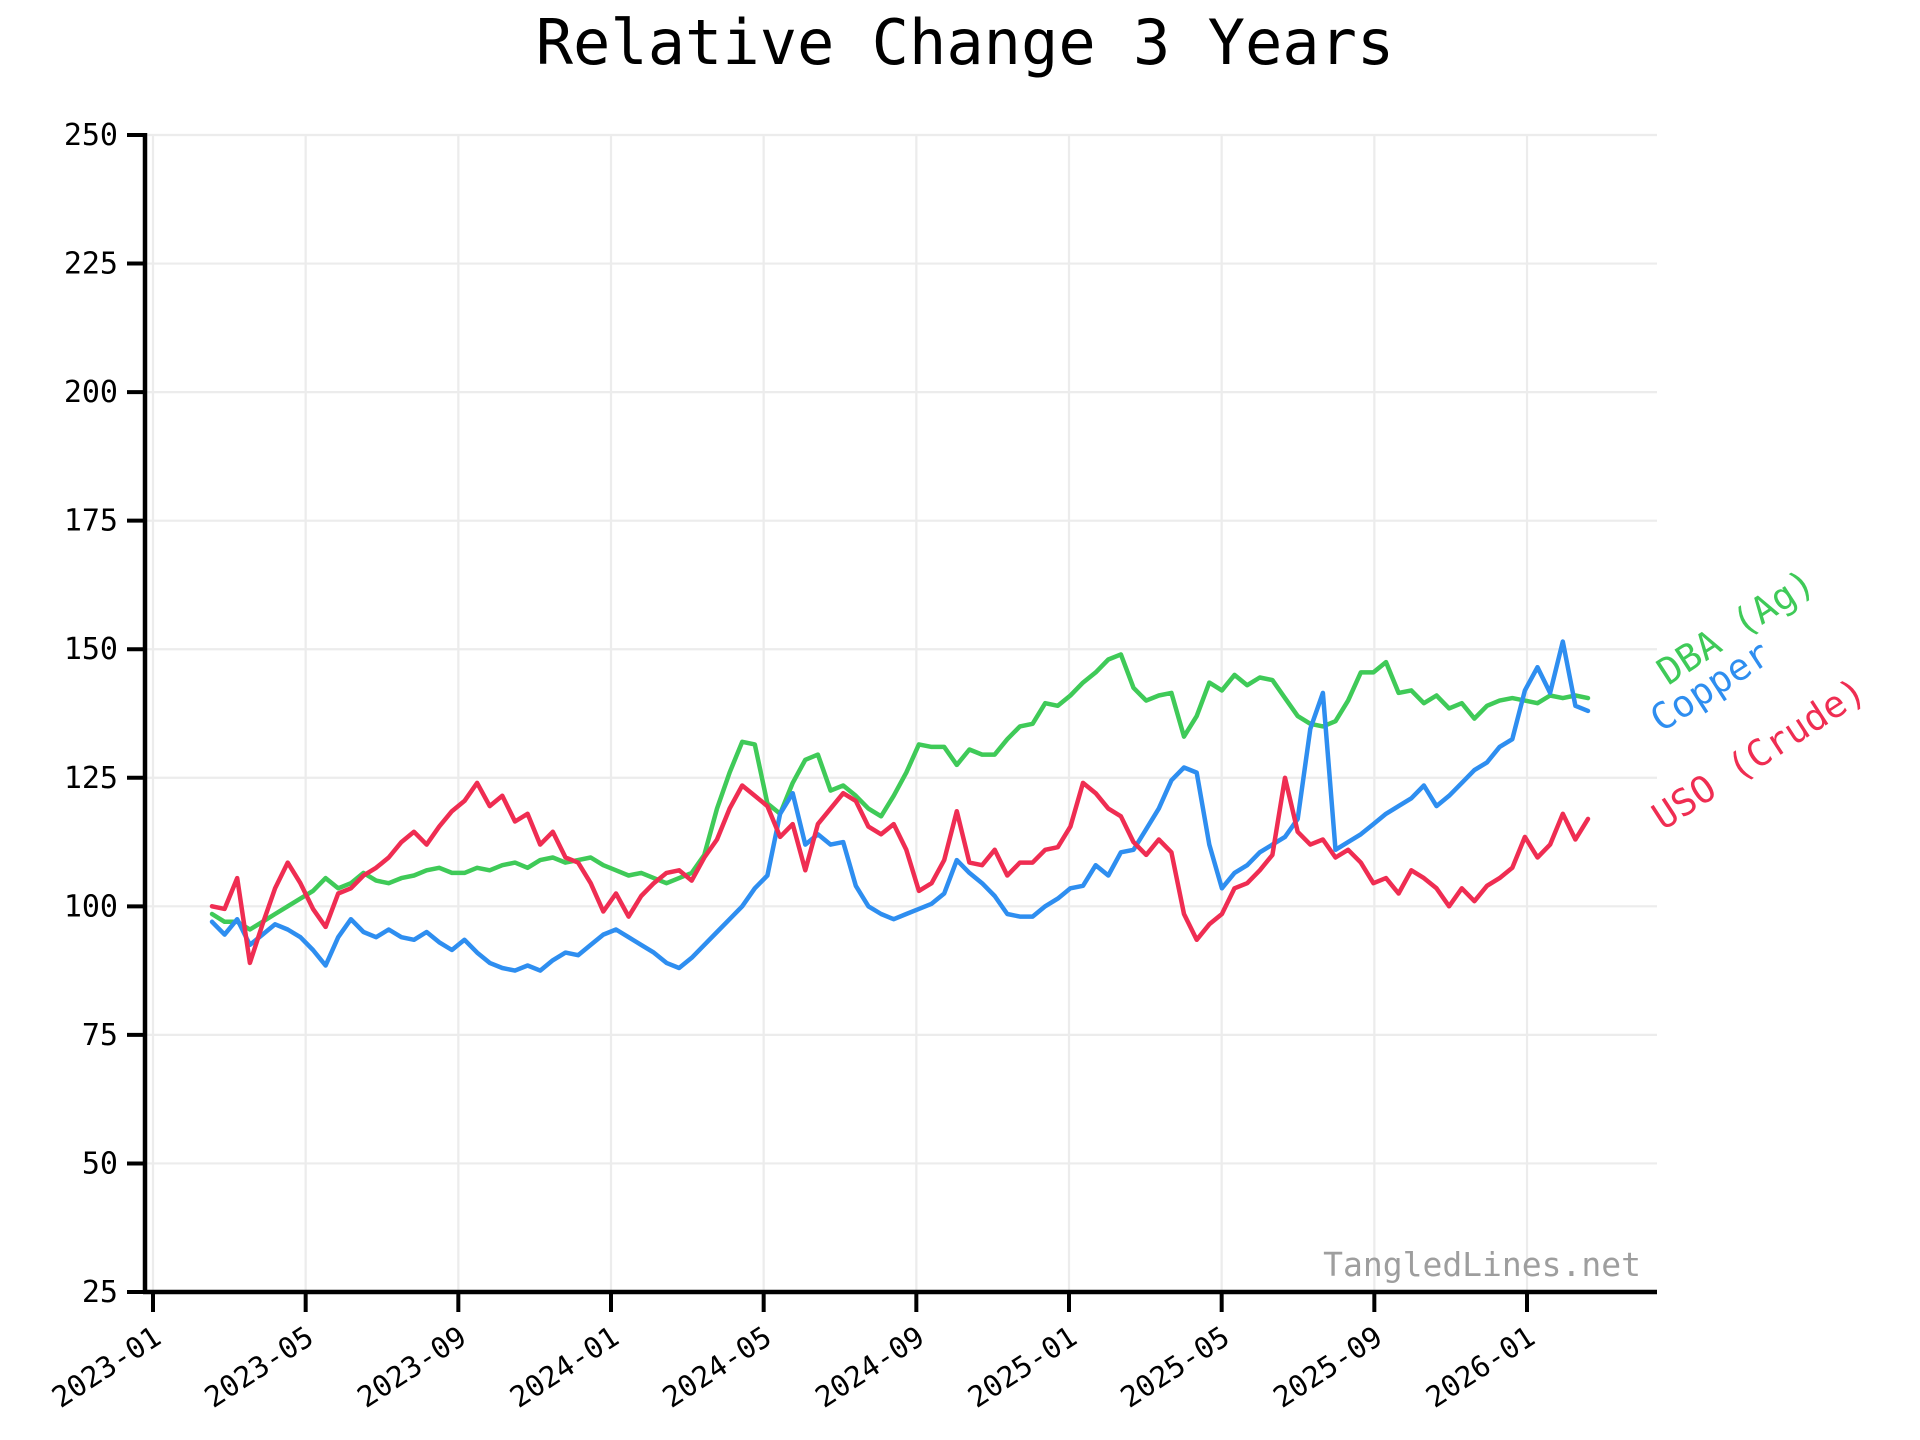 The image size is (1920, 1440). I want to click on x-tick-label: 2025-01, so click(1022, 1366).